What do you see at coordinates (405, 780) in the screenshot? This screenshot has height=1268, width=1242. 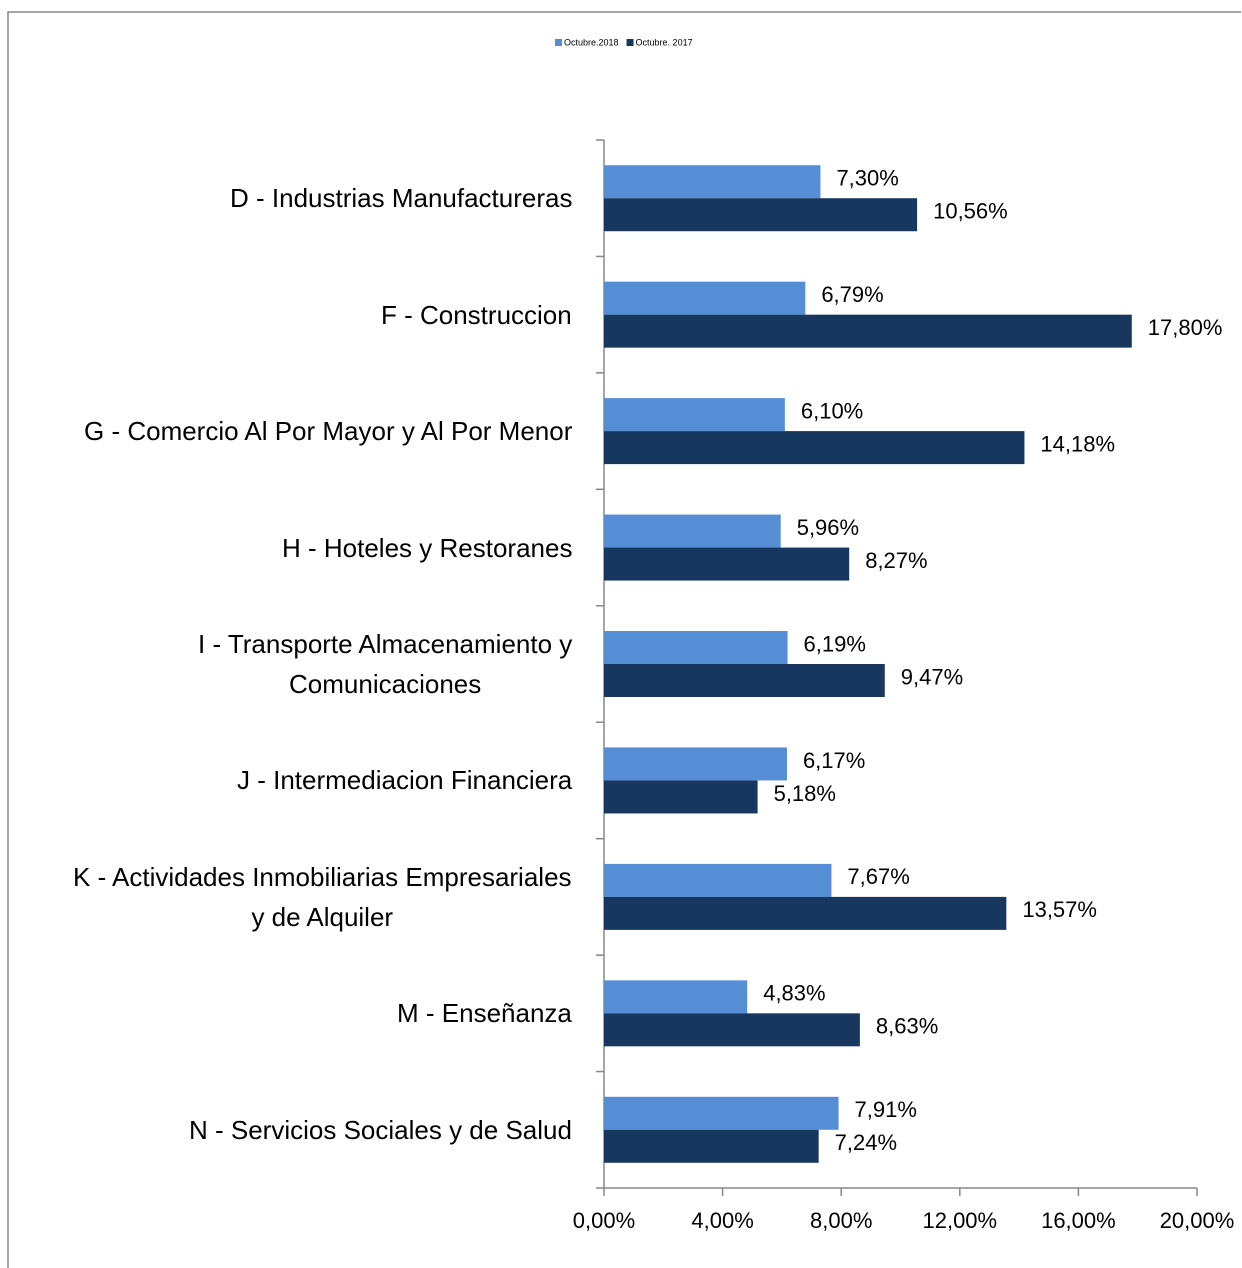 I see `category-label: J - Intermediacion Financiera` at bounding box center [405, 780].